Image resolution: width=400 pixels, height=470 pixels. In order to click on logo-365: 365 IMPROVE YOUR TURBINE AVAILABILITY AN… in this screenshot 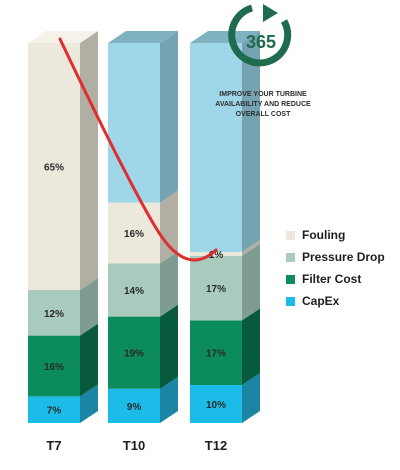, I will do `click(263, 61)`.